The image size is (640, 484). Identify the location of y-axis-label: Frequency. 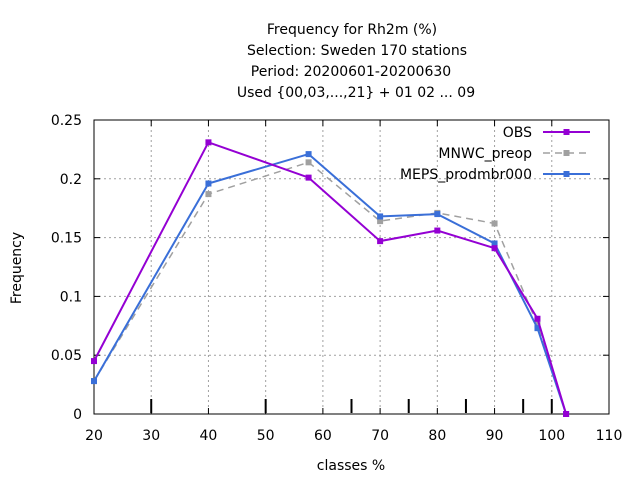
(17, 268).